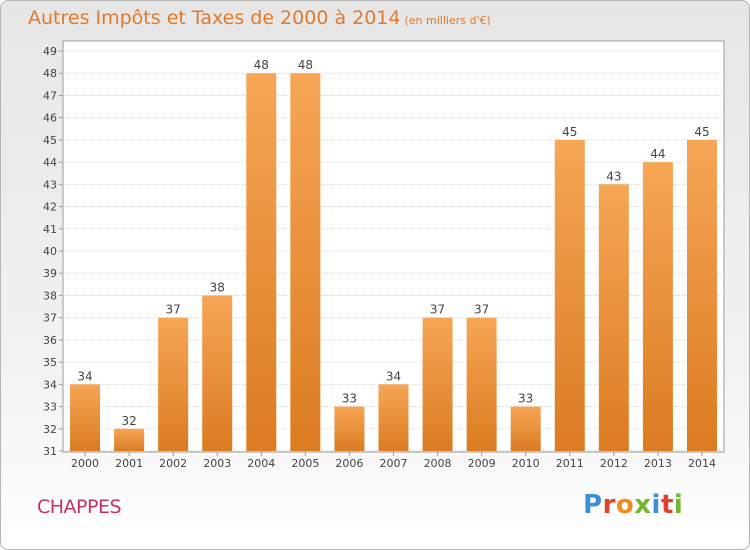  What do you see at coordinates (214, 18) in the screenshot?
I see `title-text: Autres Impôts et Taxes de 2000 à 2014` at bounding box center [214, 18].